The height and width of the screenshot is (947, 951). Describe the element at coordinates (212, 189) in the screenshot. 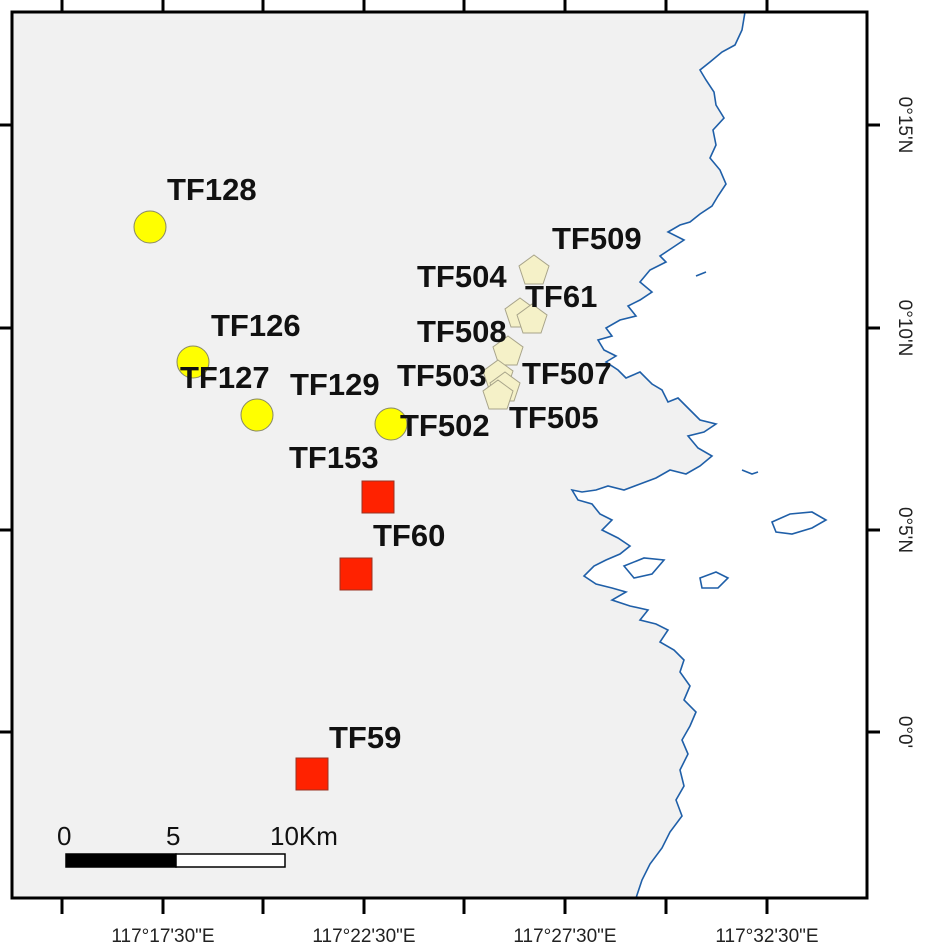

I see `site-label-tf128: TF128` at that location.